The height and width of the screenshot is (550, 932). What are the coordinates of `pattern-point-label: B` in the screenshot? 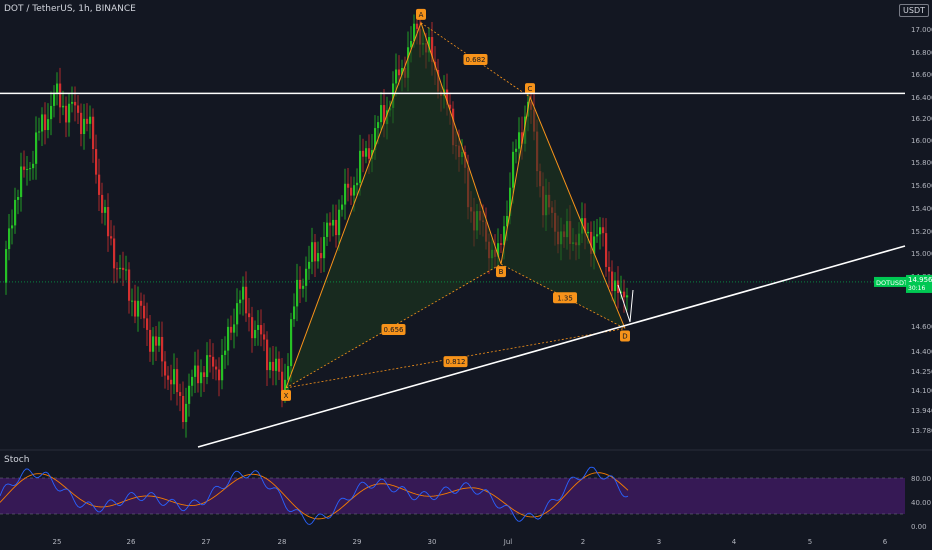 It's located at (501, 272).